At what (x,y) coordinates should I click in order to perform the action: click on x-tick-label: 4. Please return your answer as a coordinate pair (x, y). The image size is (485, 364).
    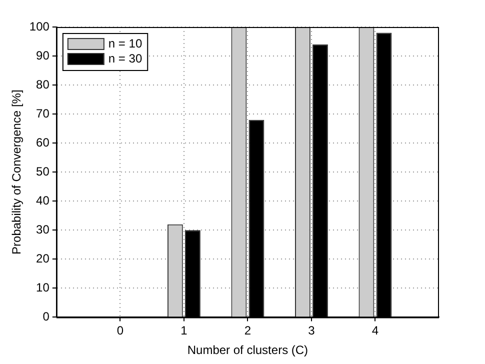
    Looking at the image, I should click on (375, 331).